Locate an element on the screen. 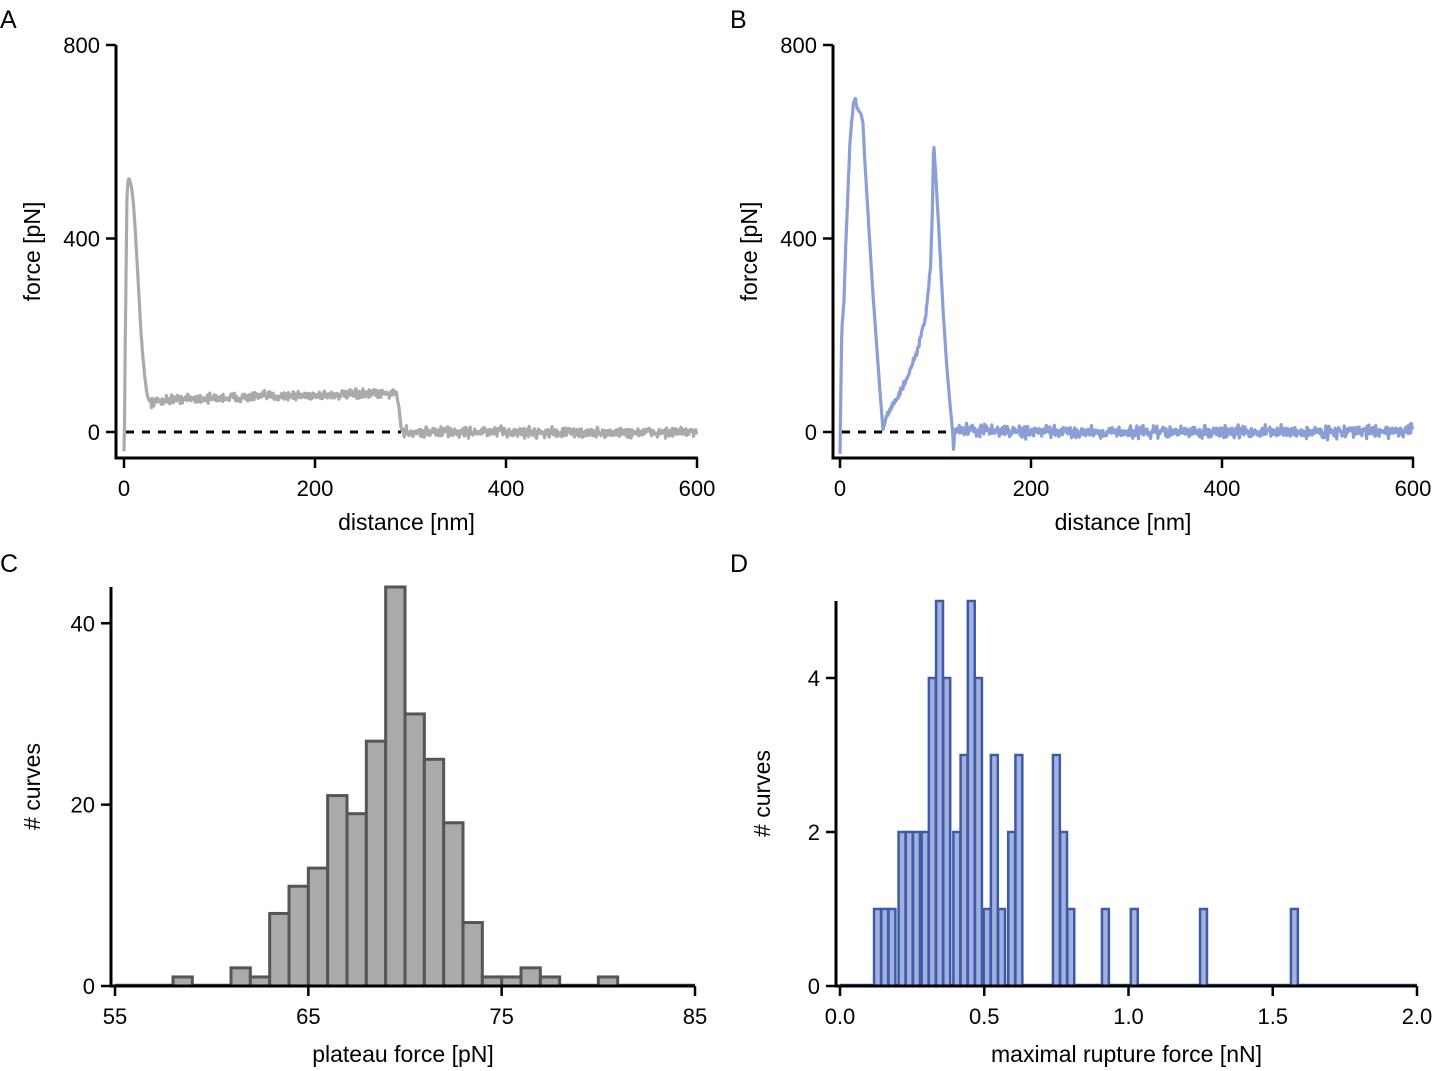 The width and height of the screenshot is (1437, 1071). panel-letter: C is located at coordinates (9, 564).